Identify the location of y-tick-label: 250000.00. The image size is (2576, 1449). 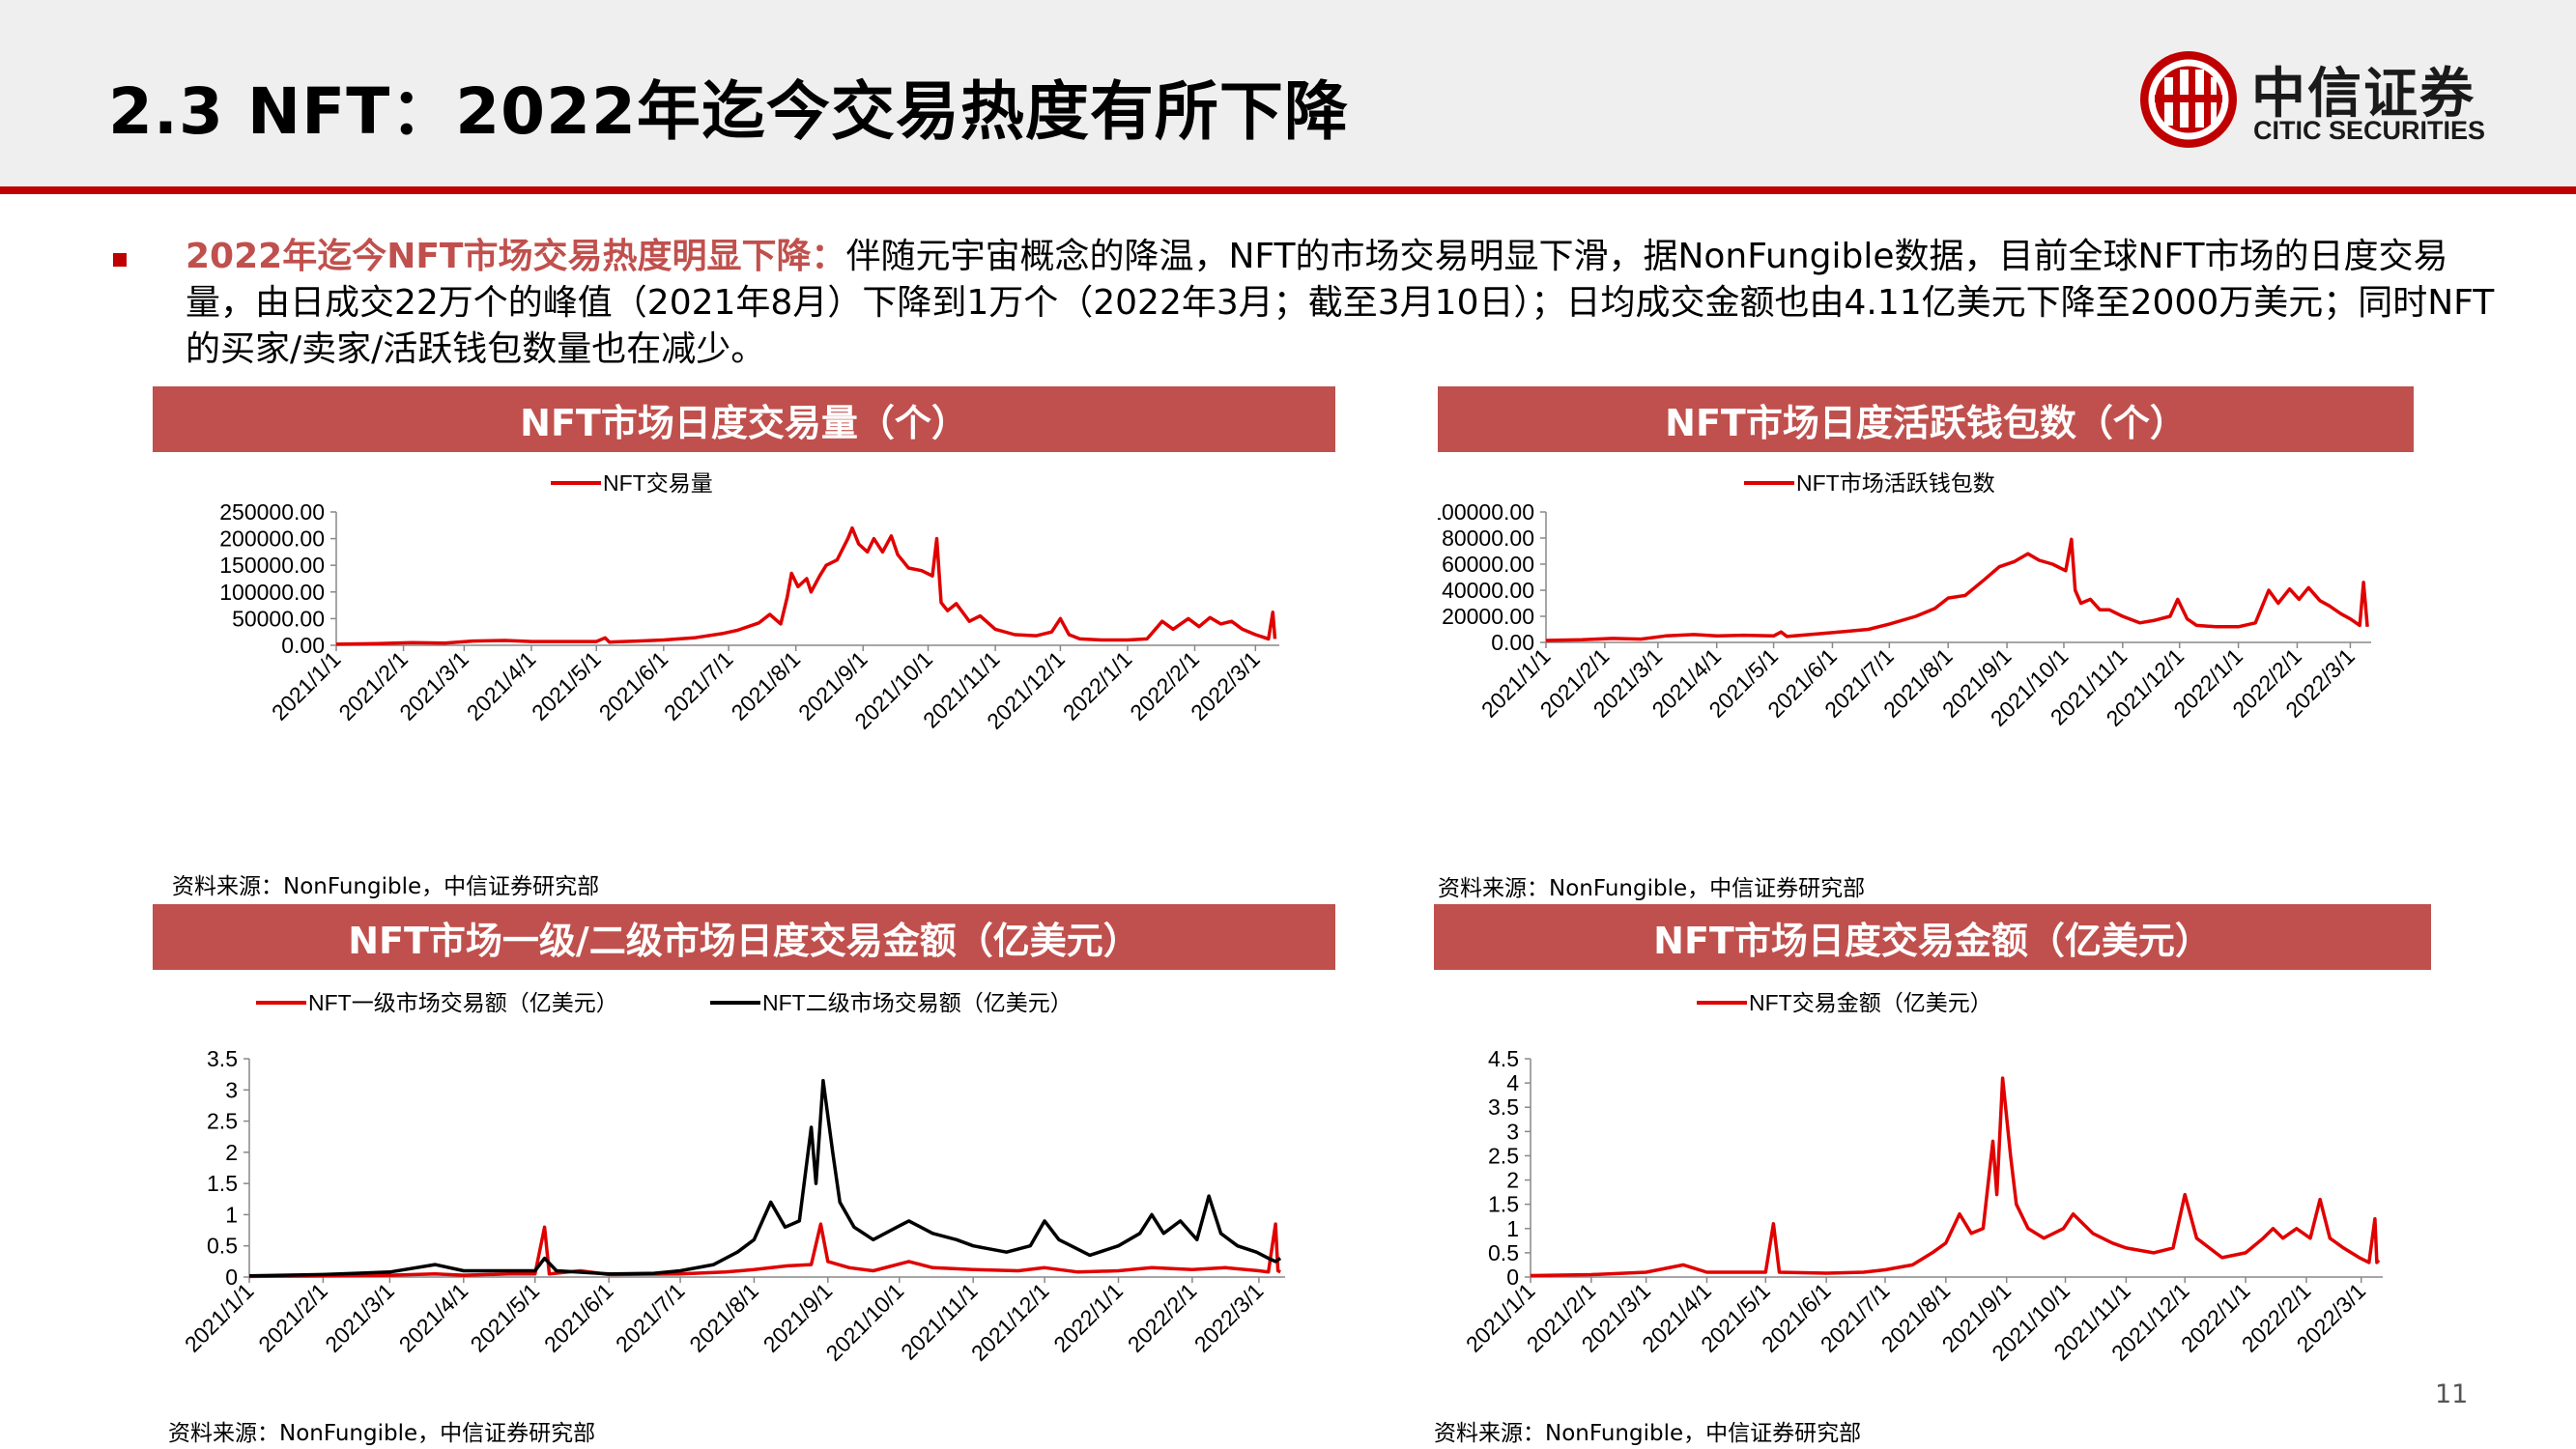
(272, 512).